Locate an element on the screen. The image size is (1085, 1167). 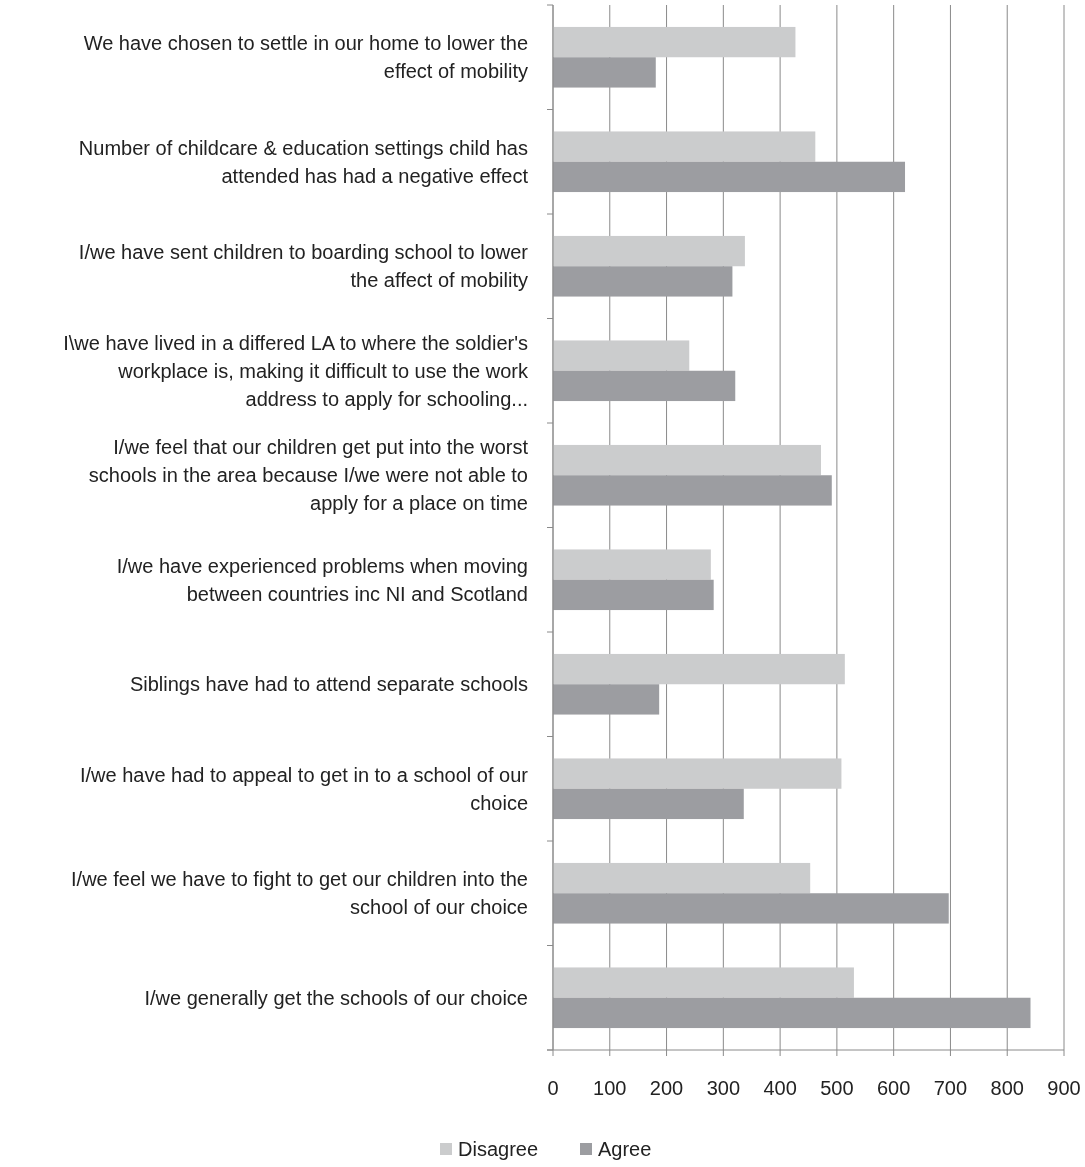
y-tick-label: We have chosen to settle in our home to lower the effect of mobility is located at coordinates (305, 57).